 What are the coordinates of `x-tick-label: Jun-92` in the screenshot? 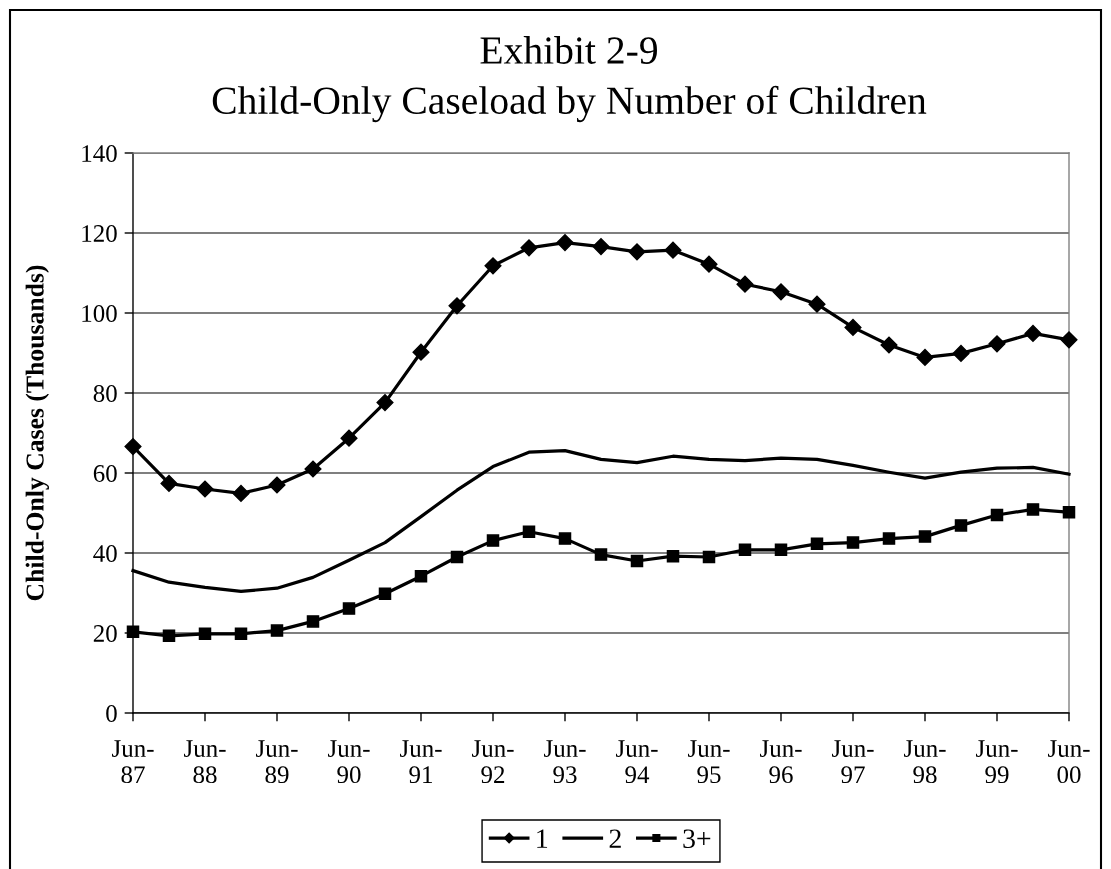 It's located at (493, 762).